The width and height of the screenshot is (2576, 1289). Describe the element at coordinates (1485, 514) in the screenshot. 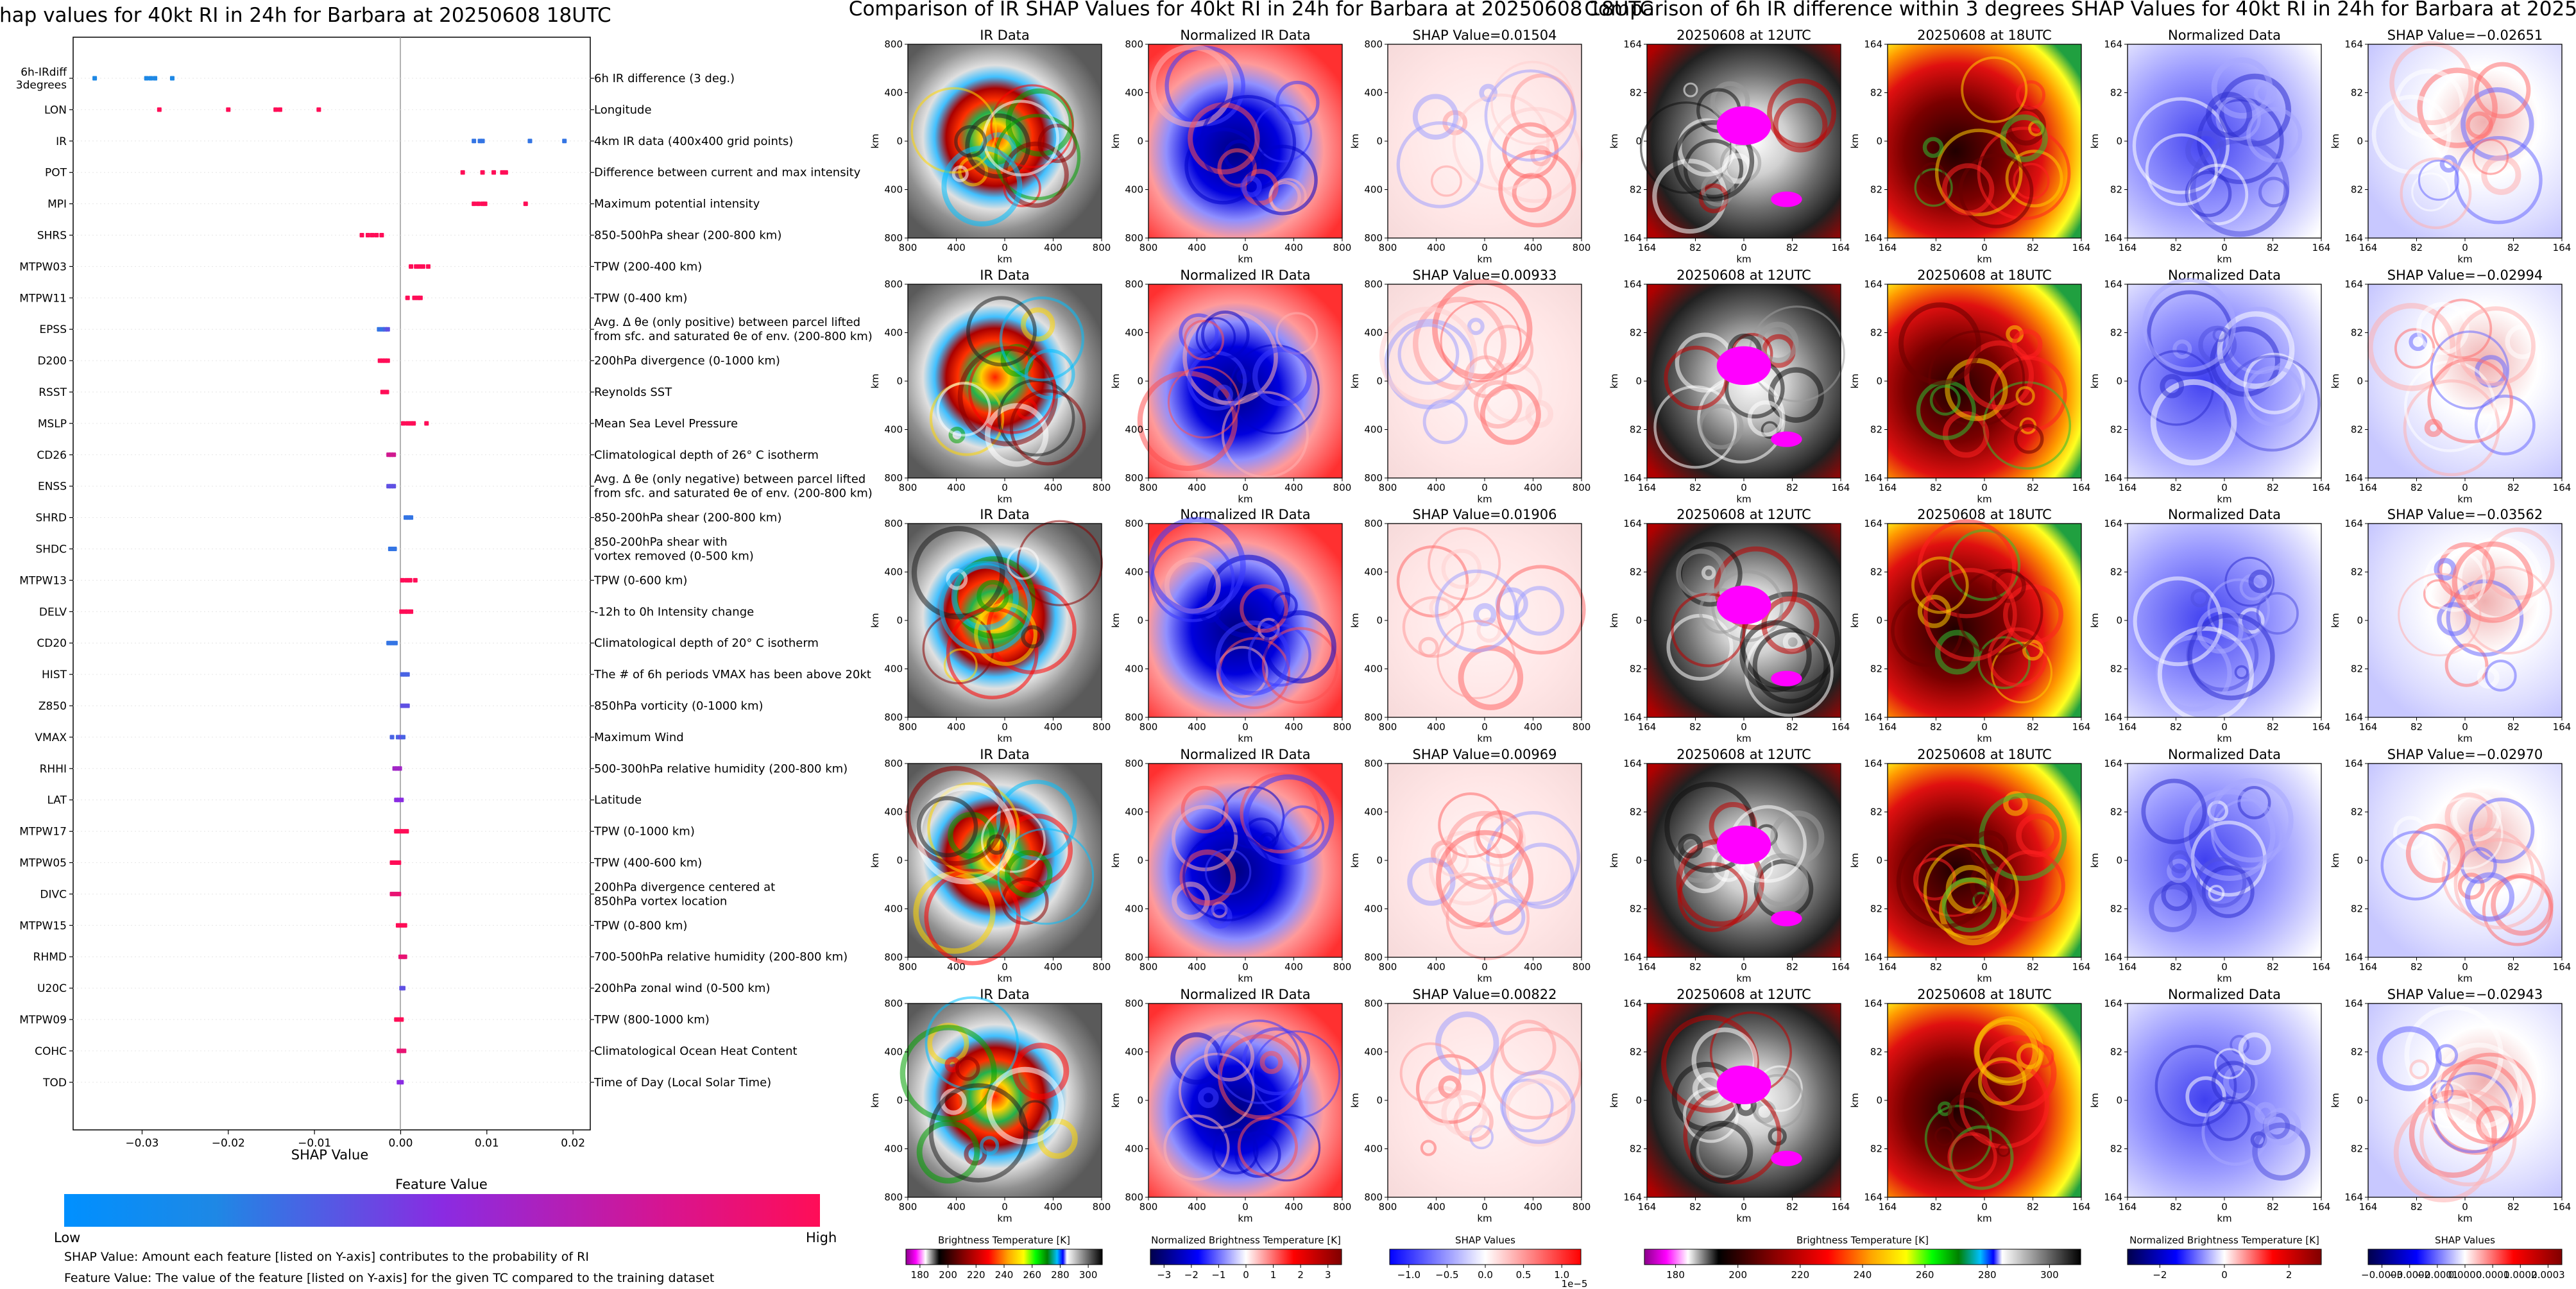

I see `subplot-title: SHAP Value=0.01906` at that location.